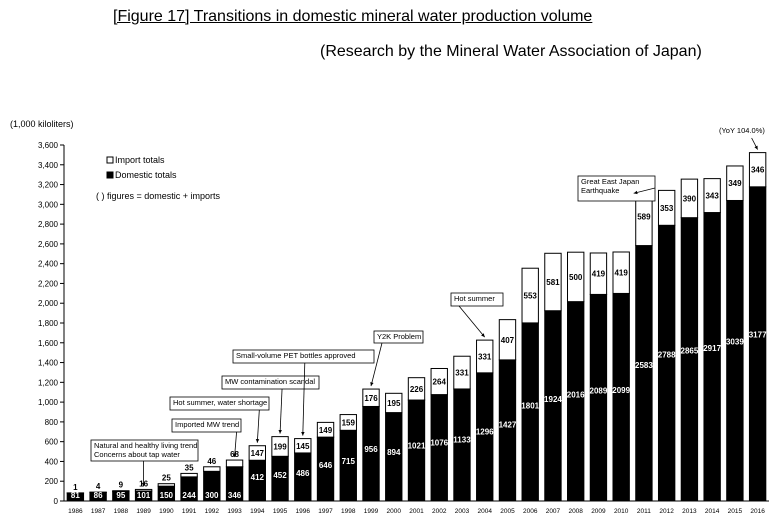 The width and height of the screenshot is (779, 518). Describe the element at coordinates (644, 216) in the screenshot. I see `import-value-label: 589` at that location.